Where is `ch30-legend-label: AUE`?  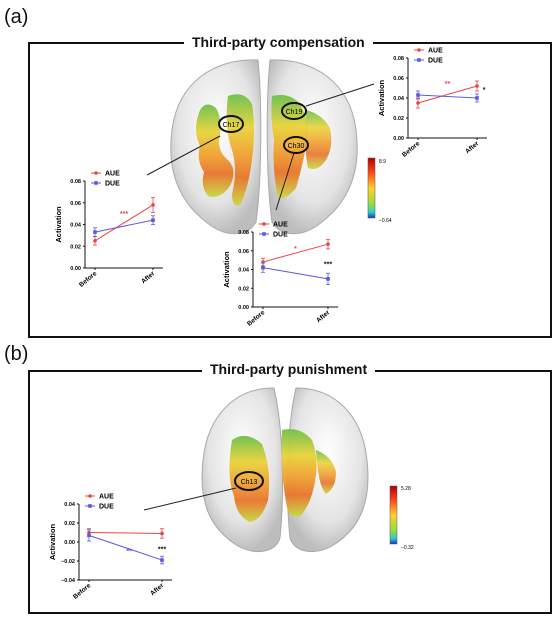 ch30-legend-label: AUE is located at coordinates (280, 225).